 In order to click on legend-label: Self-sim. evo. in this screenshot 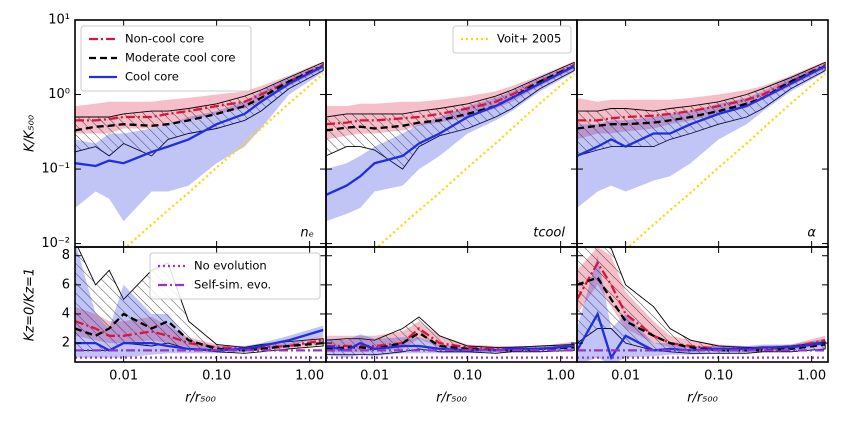, I will do `click(232, 285)`.